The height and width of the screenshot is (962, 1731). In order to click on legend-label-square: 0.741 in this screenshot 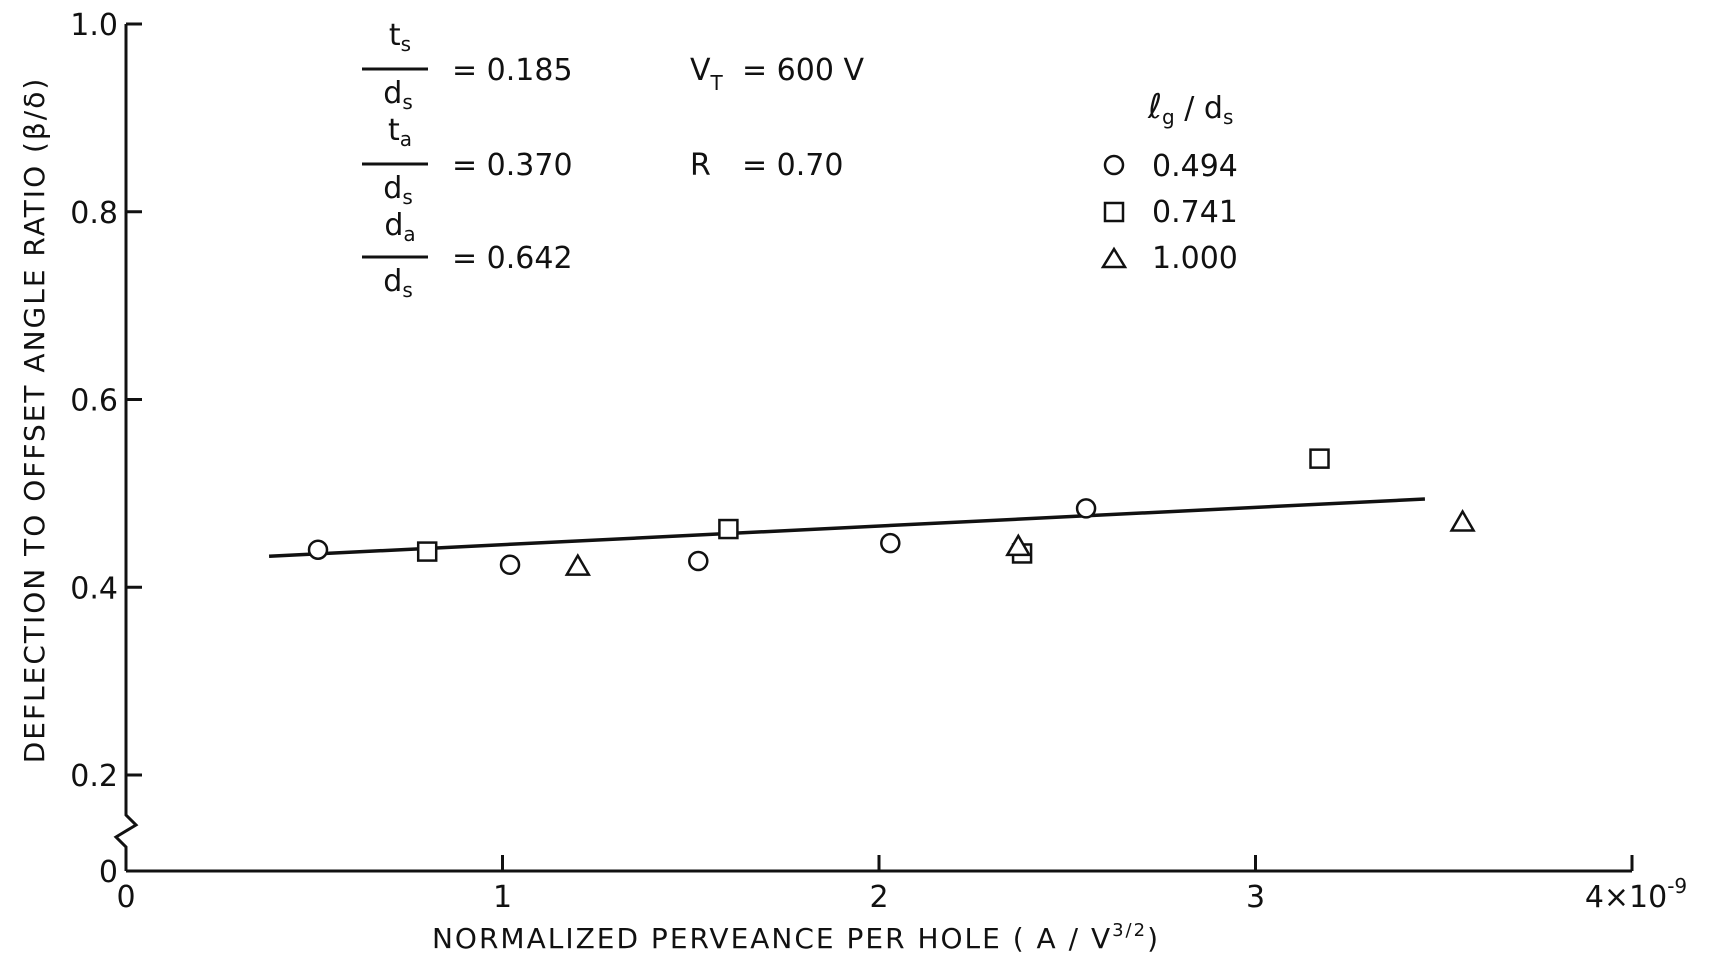, I will do `click(1195, 212)`.